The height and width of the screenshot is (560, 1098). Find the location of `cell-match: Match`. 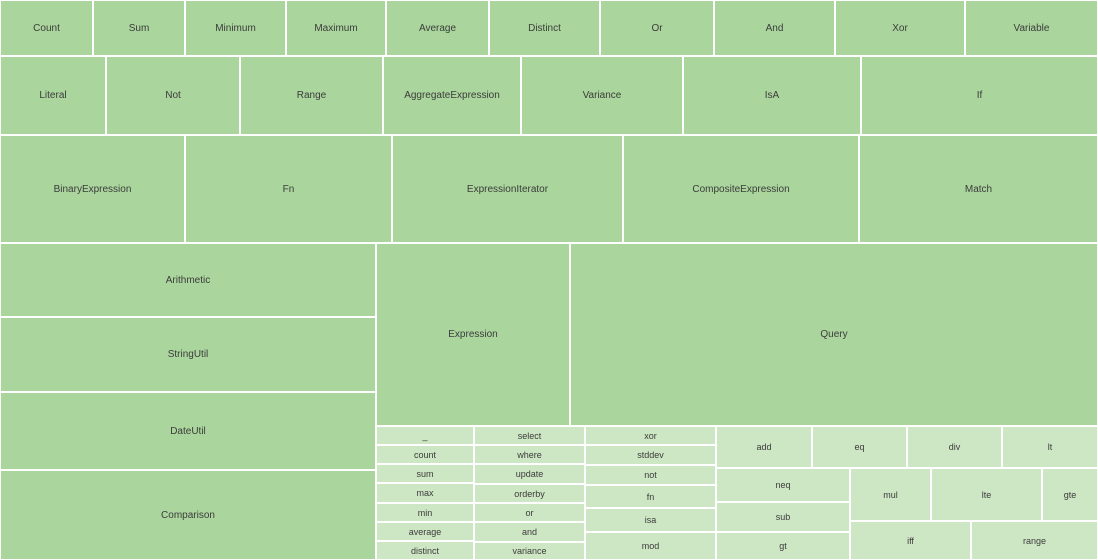

cell-match: Match is located at coordinates (978, 189).